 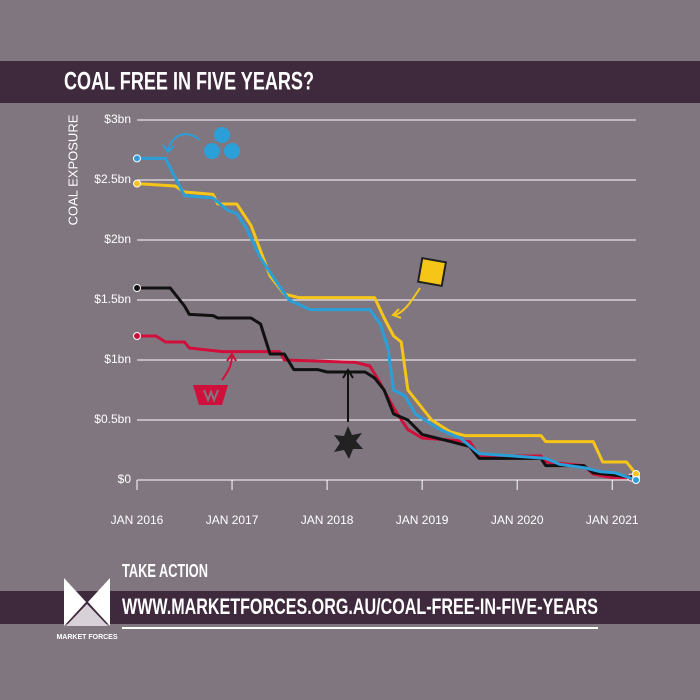 I want to click on red-logo, so click(x=215, y=378).